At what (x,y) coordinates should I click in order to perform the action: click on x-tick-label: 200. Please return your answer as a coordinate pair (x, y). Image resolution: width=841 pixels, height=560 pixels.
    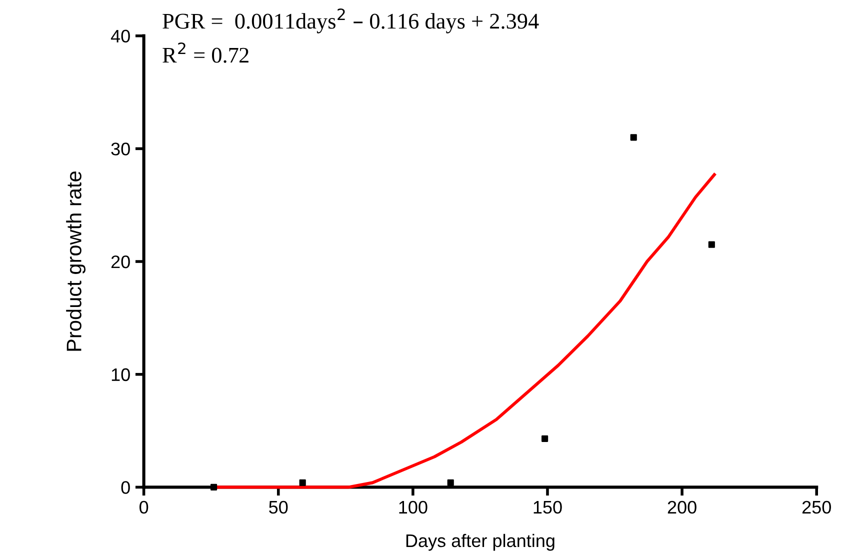
    Looking at the image, I should click on (682, 507).